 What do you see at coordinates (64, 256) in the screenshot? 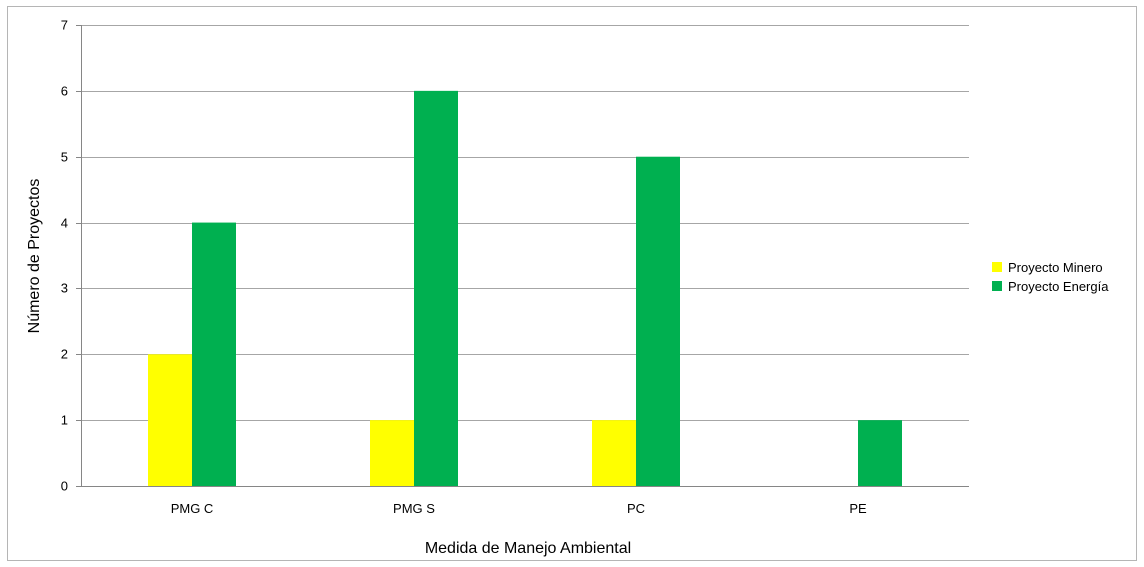
I see `y-tick-labels: 0 1 2 3 4 5 6 7` at bounding box center [64, 256].